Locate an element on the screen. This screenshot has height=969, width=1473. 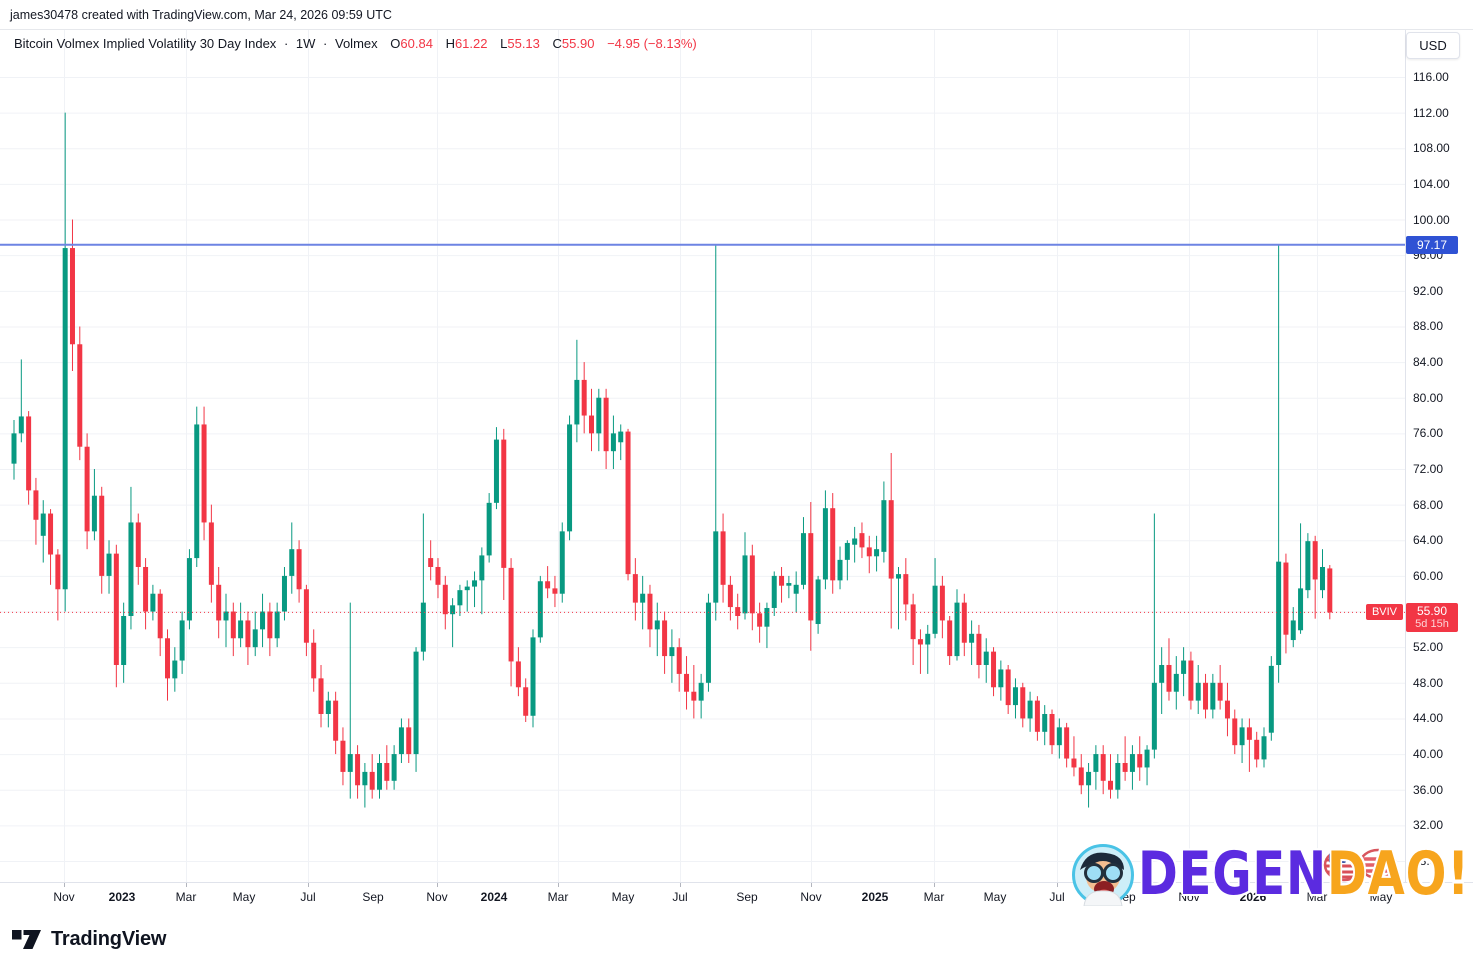
close-value: 55.90 is located at coordinates (578, 43).